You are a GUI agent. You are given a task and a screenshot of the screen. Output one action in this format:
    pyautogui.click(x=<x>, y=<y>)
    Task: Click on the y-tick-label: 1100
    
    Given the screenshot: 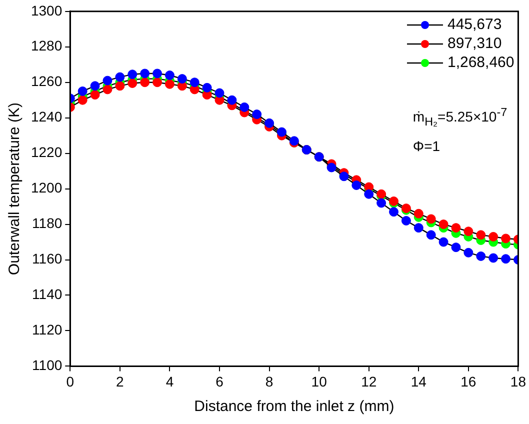 What is the action you would take?
    pyautogui.click(x=47, y=365)
    